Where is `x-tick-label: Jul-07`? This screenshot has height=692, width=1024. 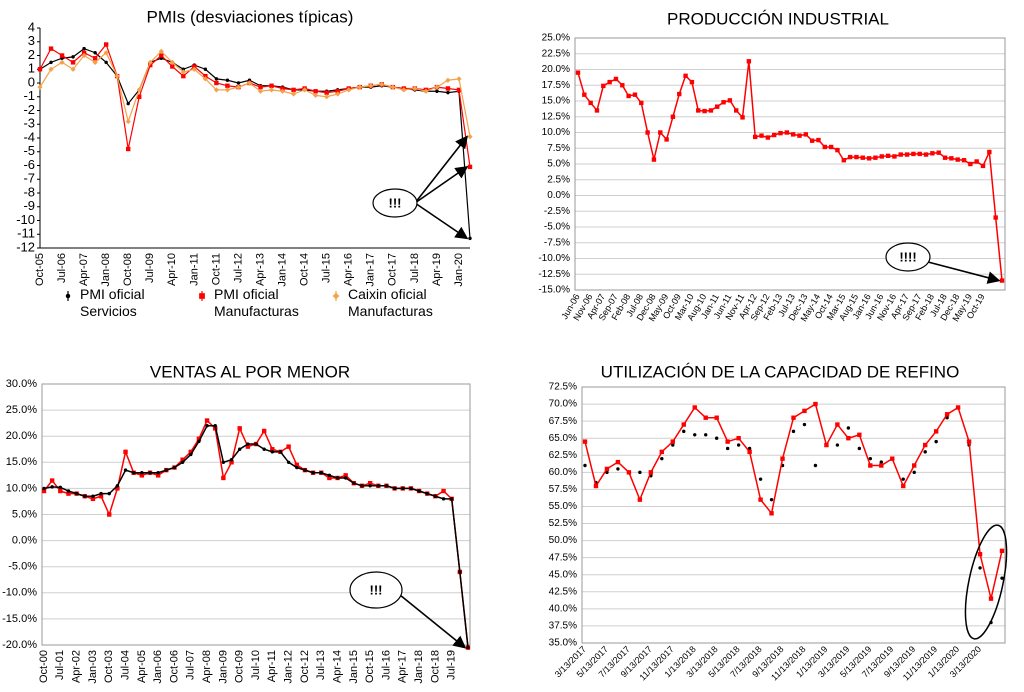 x-tick-label: Jul-07 is located at coordinates (191, 665).